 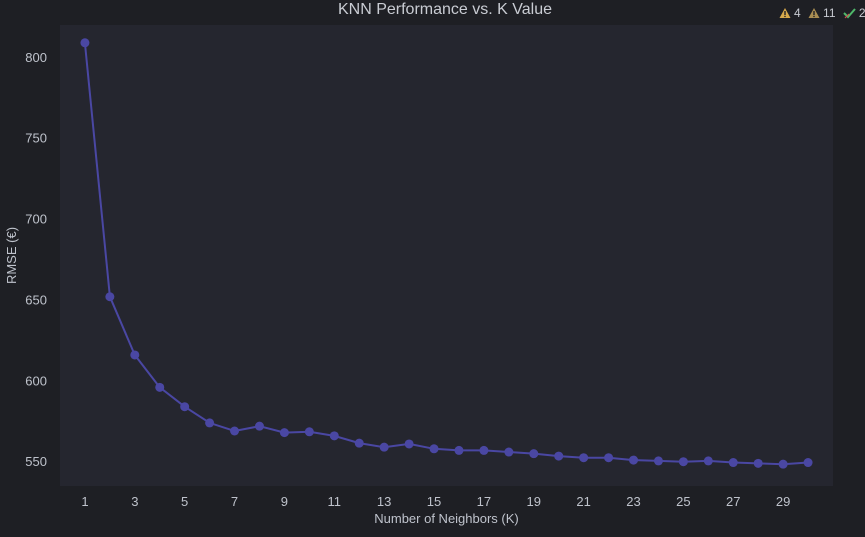 I want to click on y-tick-label: 800, so click(x=36, y=57).